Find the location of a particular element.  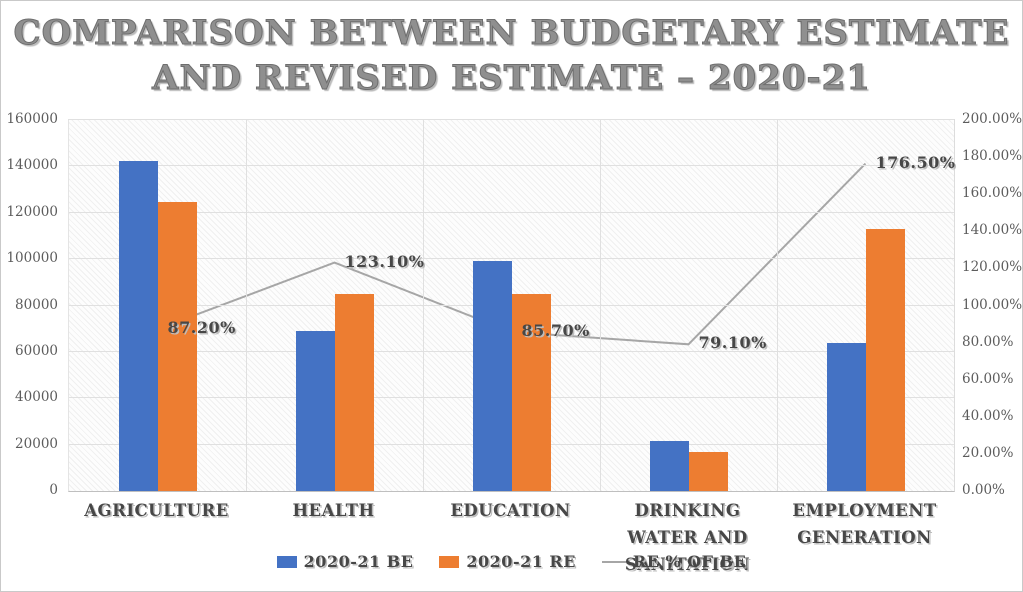

left-axis-tick: 60000 is located at coordinates (36, 350).